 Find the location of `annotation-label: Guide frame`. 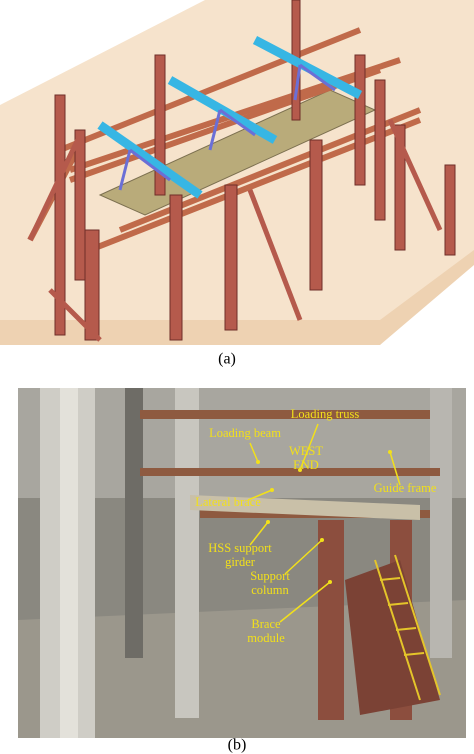

annotation-label: Guide frame is located at coordinates (405, 488).